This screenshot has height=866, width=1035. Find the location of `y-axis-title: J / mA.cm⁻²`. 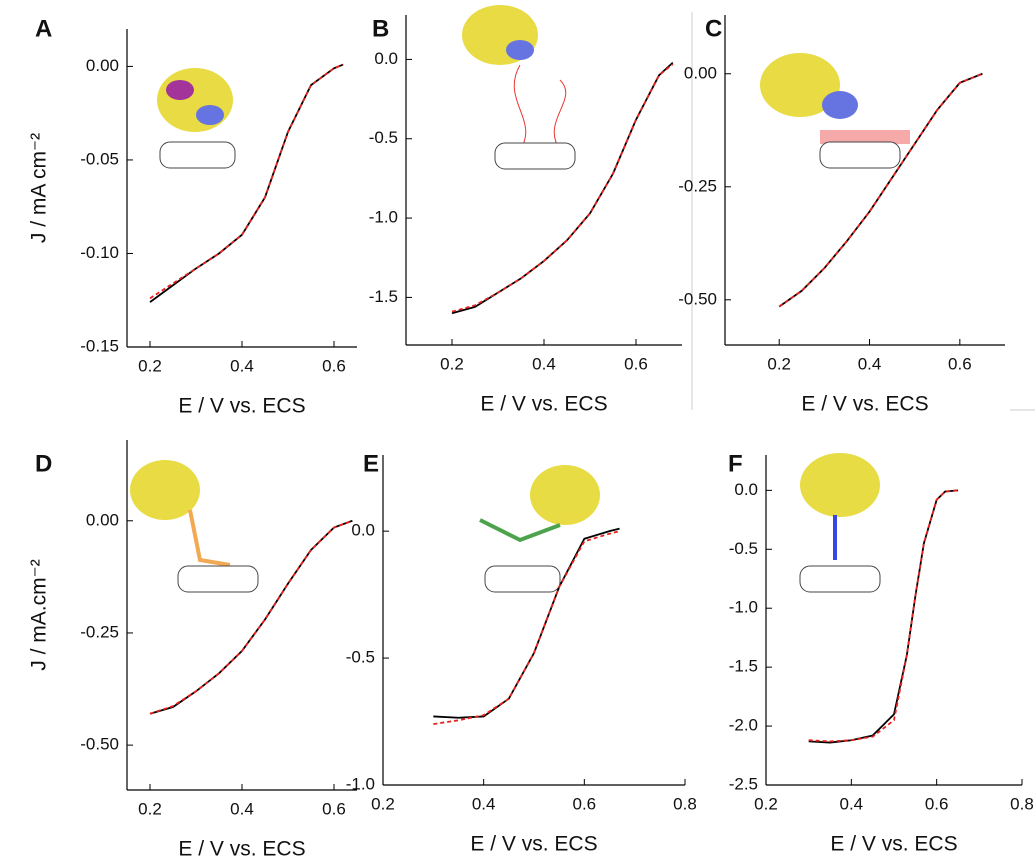

y-axis-title: J / mA.cm⁻² is located at coordinates (39, 614).